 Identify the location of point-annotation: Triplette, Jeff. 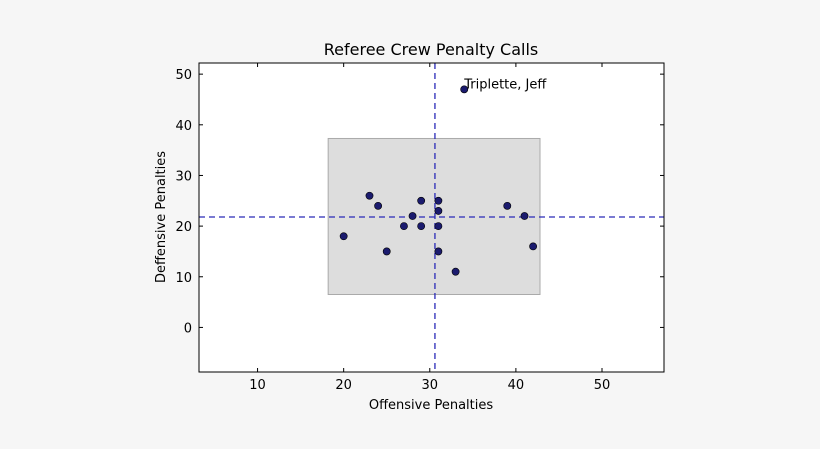
(505, 84).